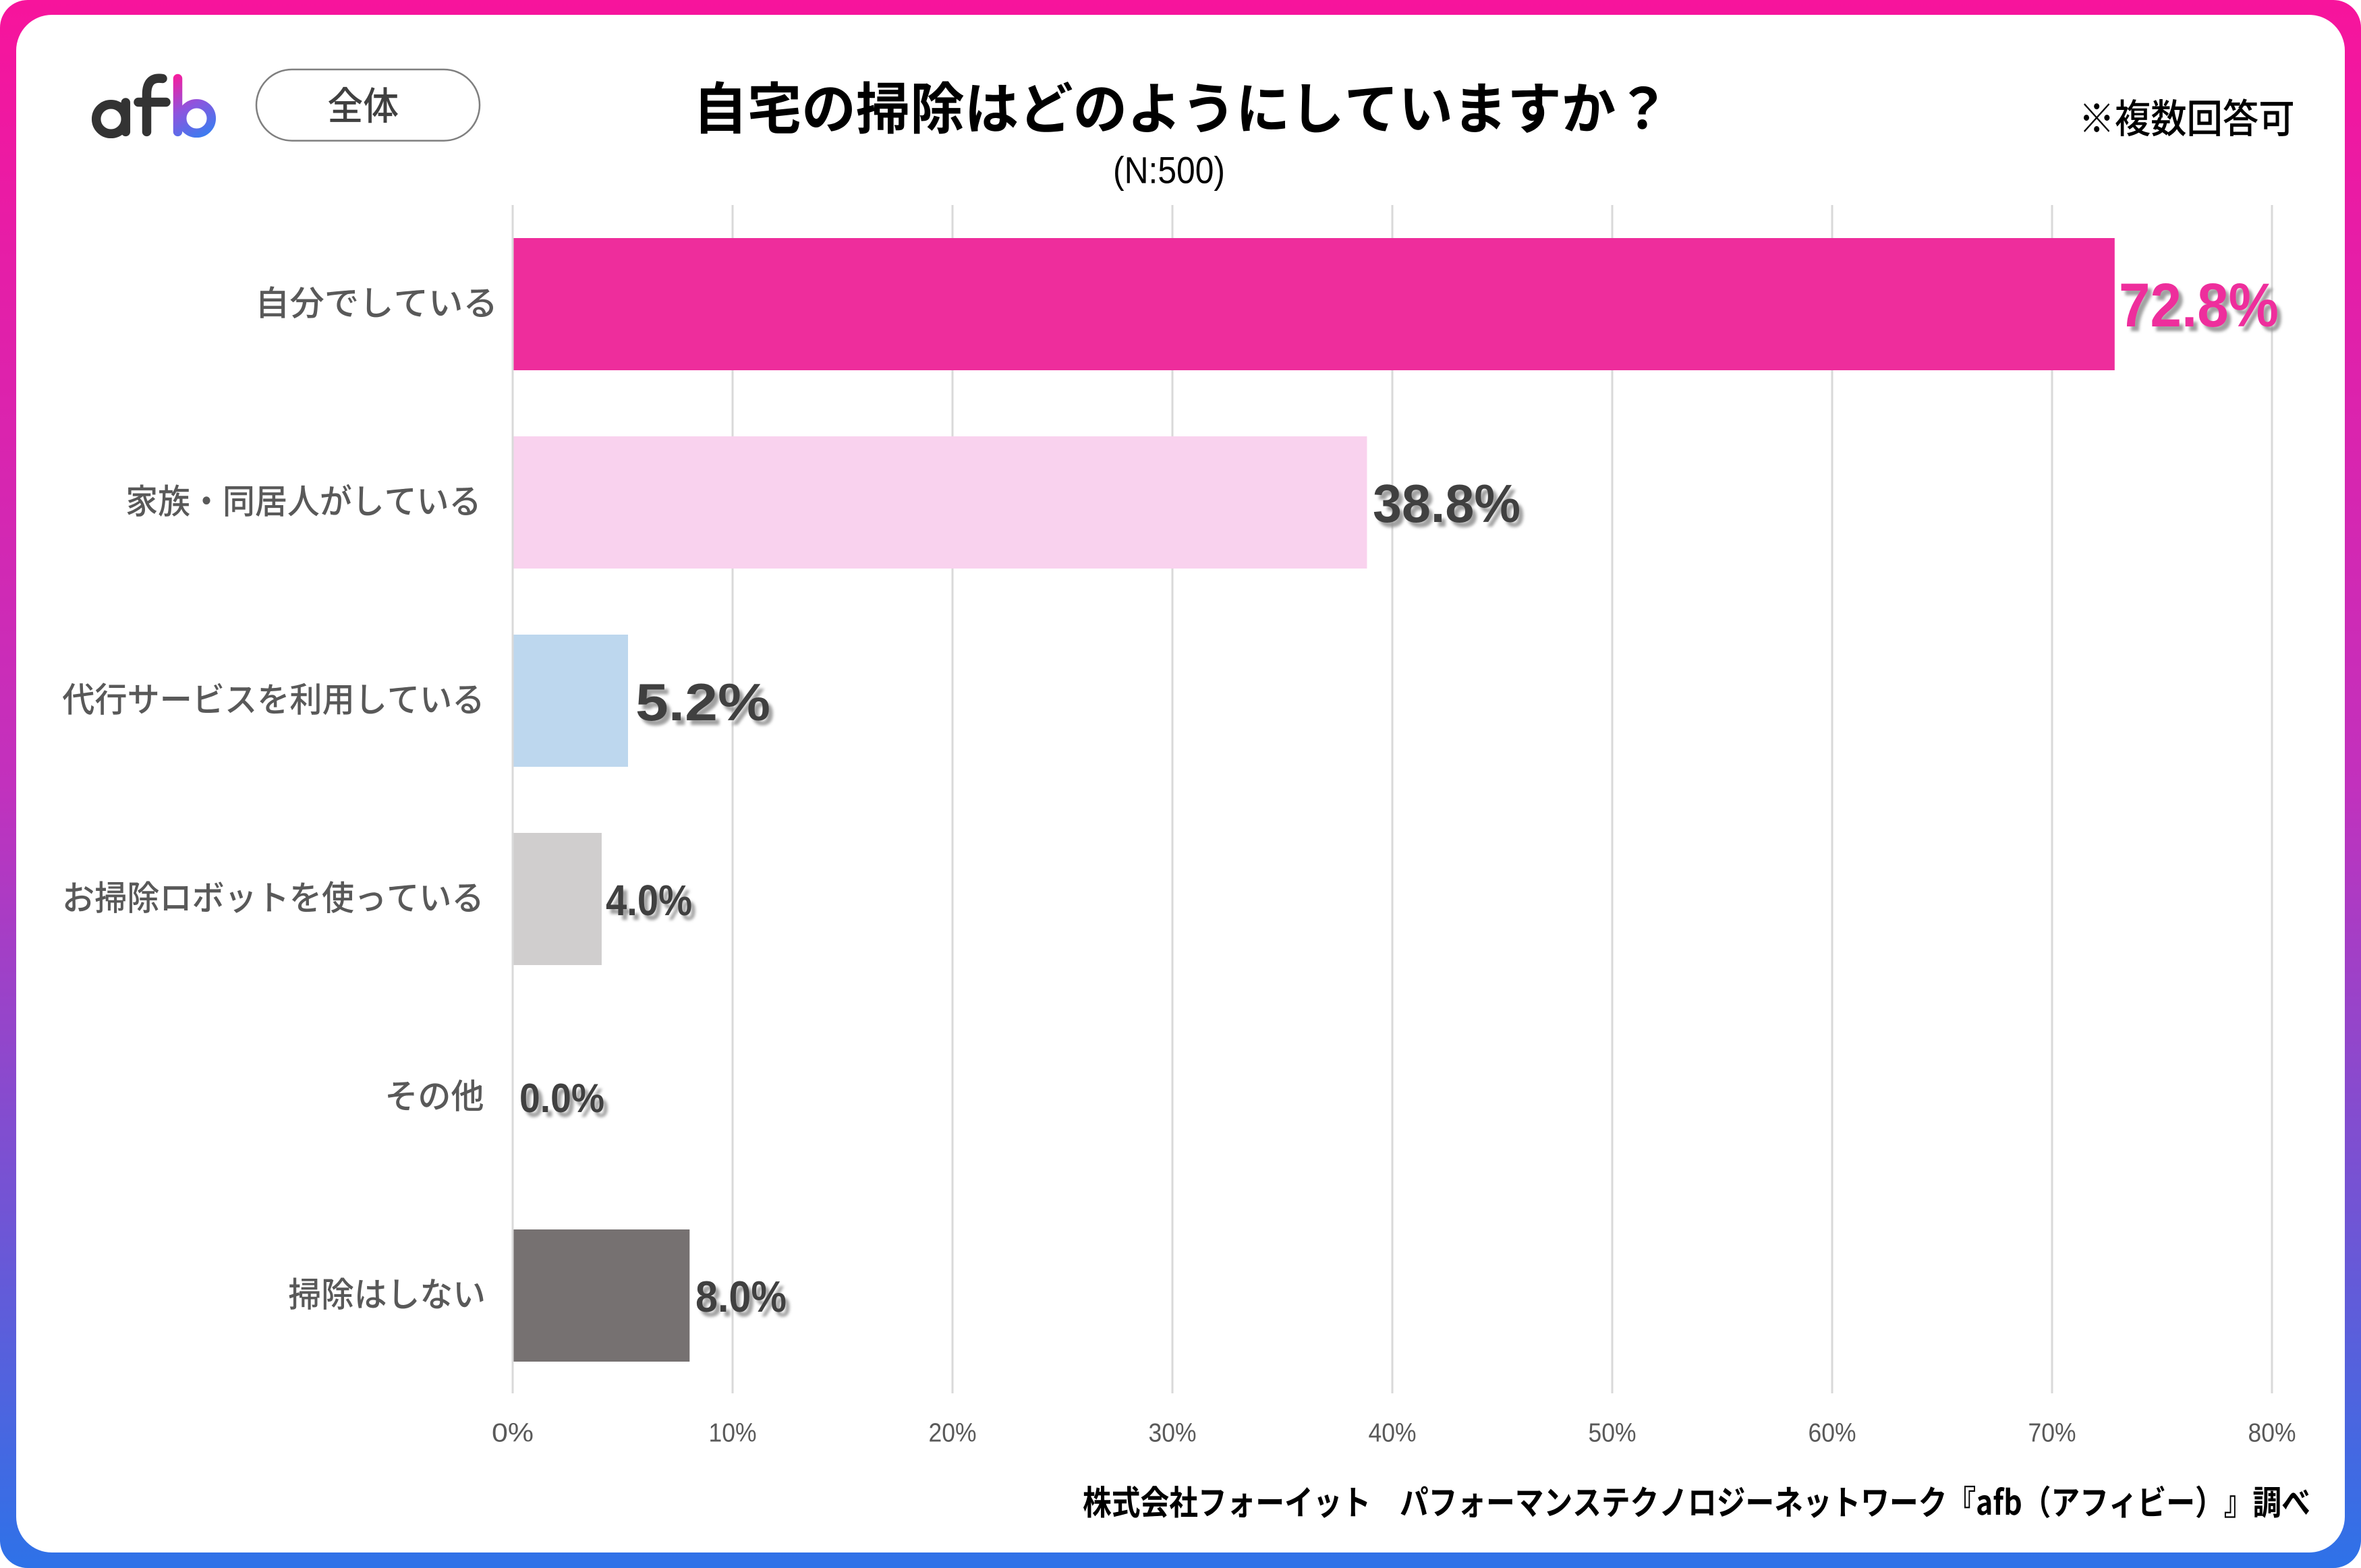 Image resolution: width=2361 pixels, height=1568 pixels. I want to click on svg-text: 20%, so click(953, 1433).